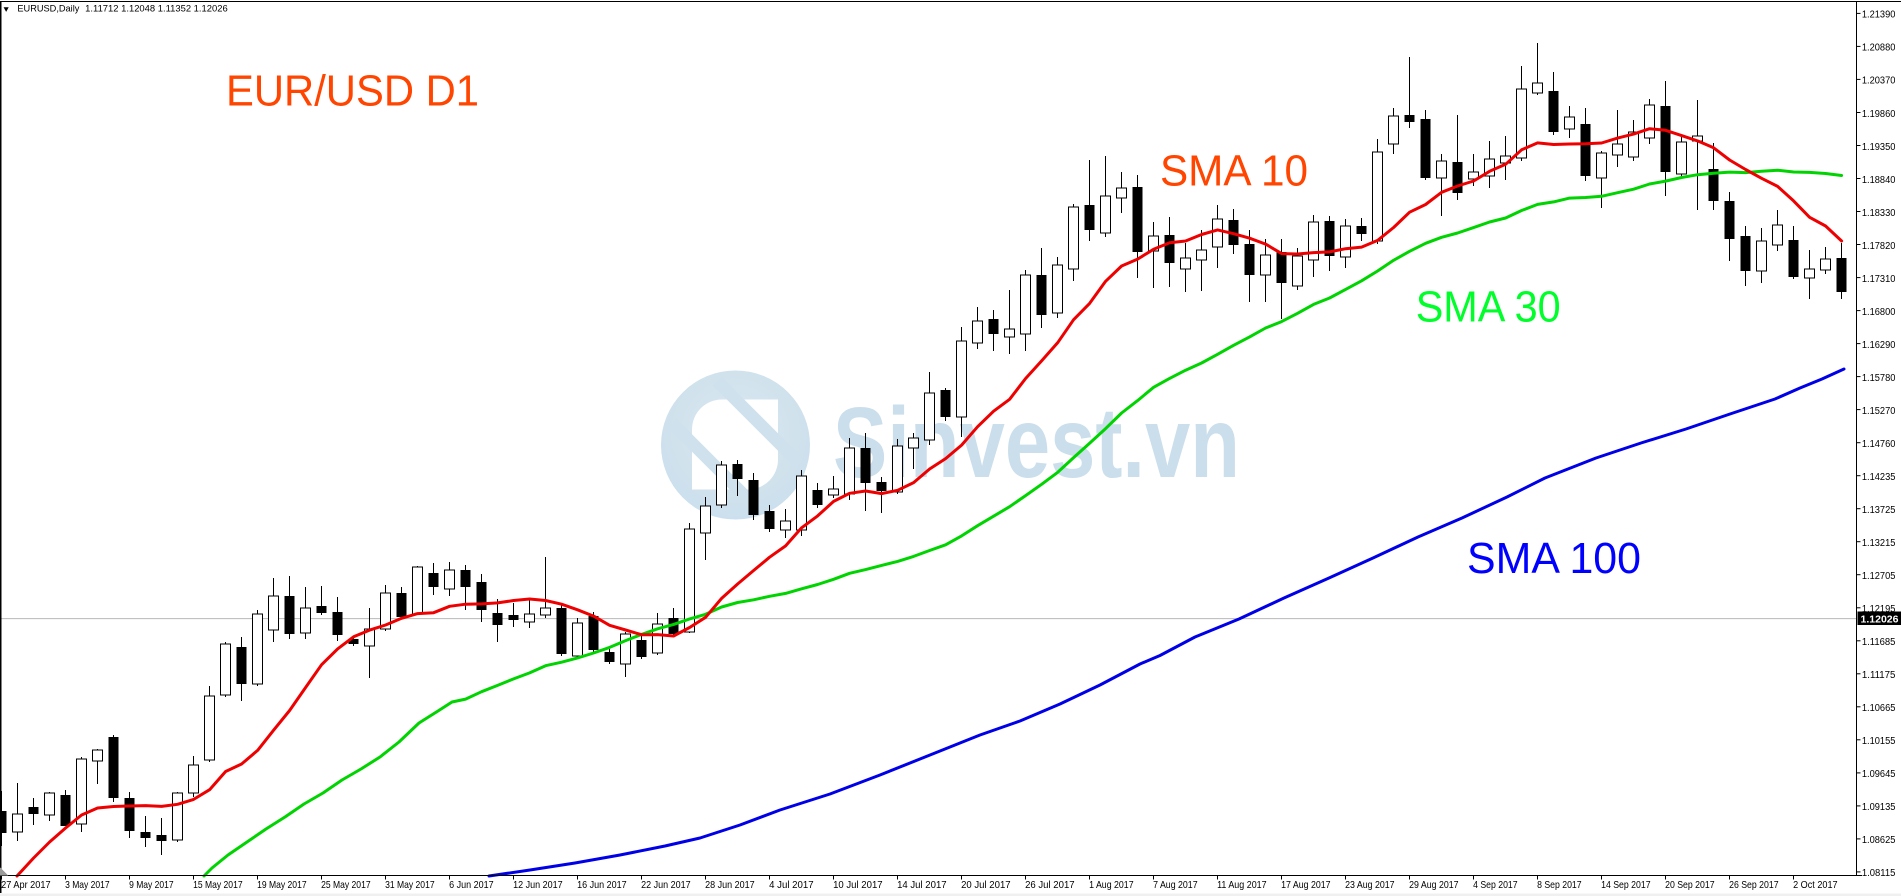 The width and height of the screenshot is (1901, 896). Describe the element at coordinates (151, 885) in the screenshot. I see `svg-text: 9 May 2017` at that location.